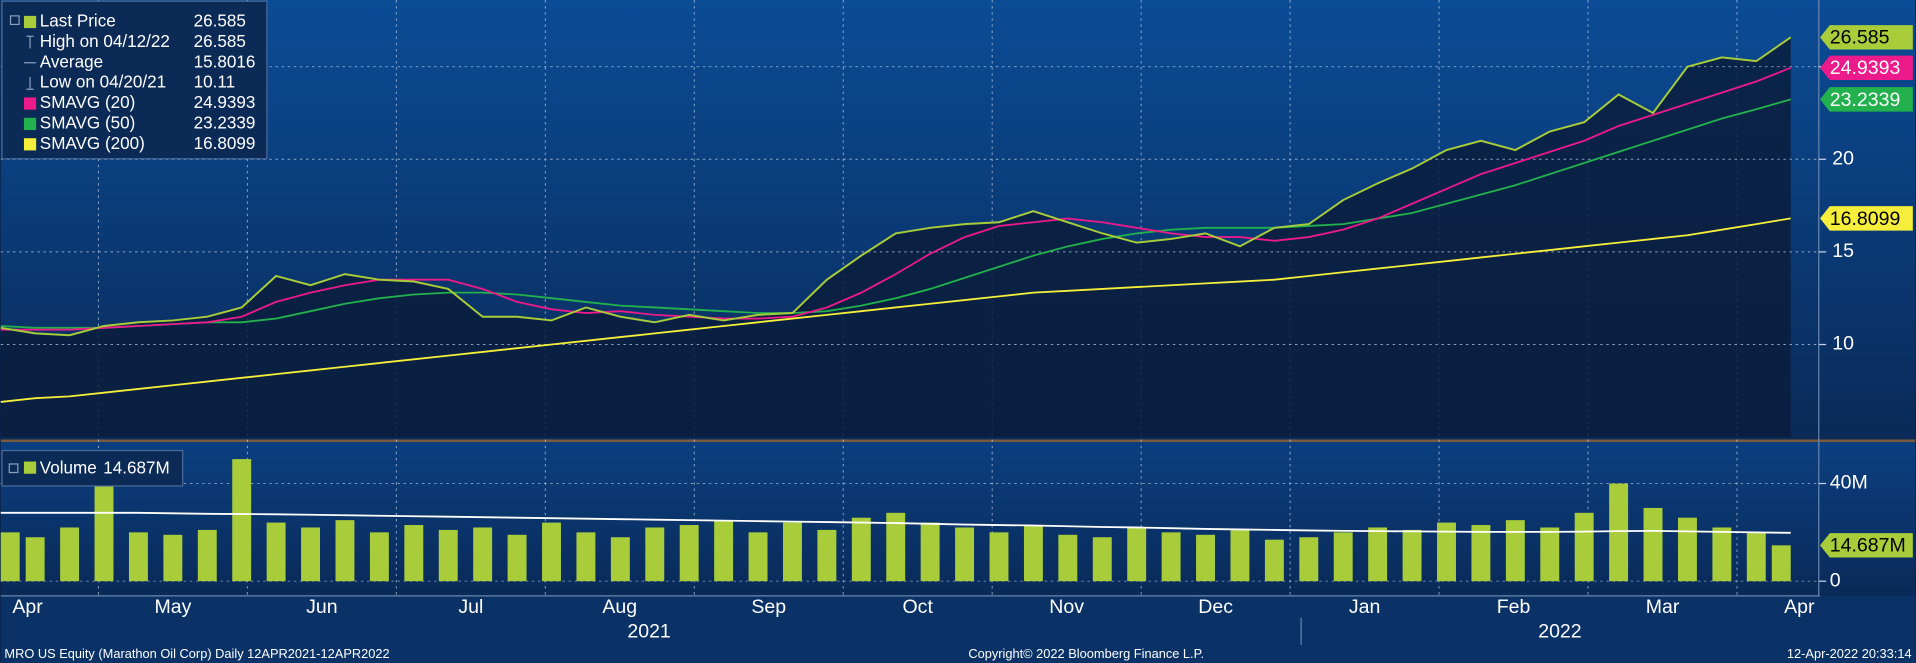 The height and width of the screenshot is (663, 1916). I want to click on legend-value: 16.8099, so click(225, 143).